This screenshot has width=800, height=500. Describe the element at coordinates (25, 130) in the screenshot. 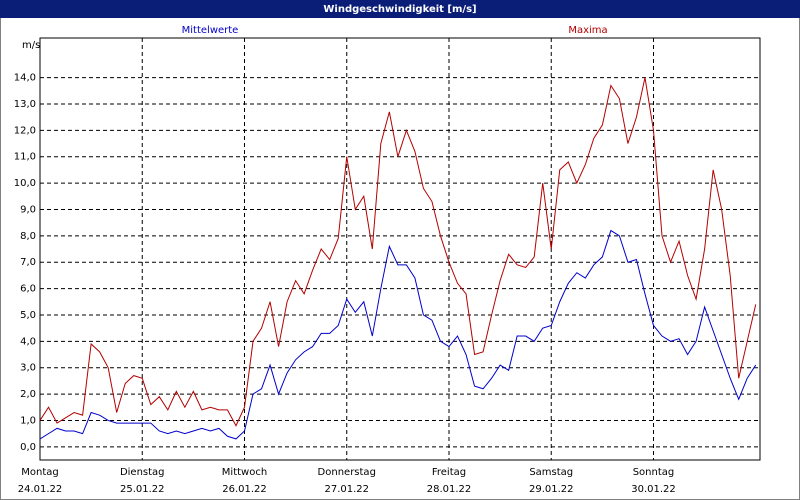

I see `y-tick-label: 12,0` at that location.